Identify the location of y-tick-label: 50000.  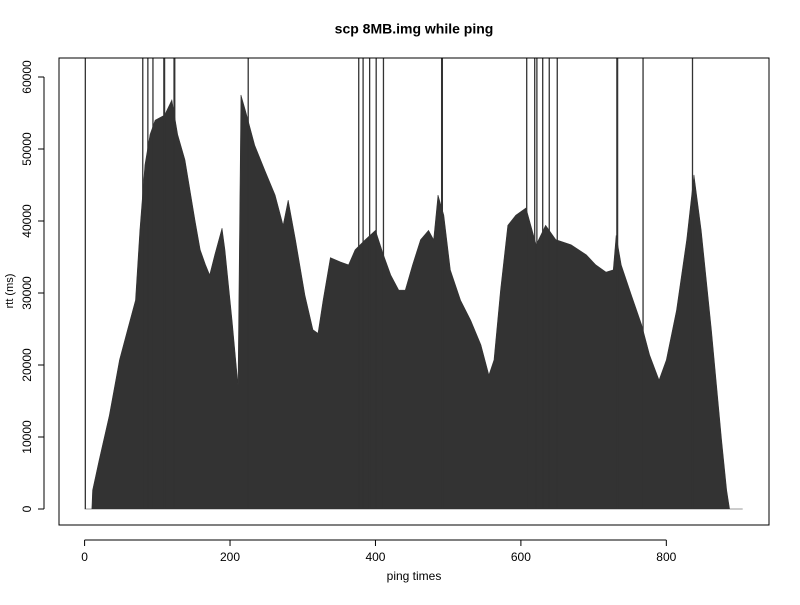
(27, 149).